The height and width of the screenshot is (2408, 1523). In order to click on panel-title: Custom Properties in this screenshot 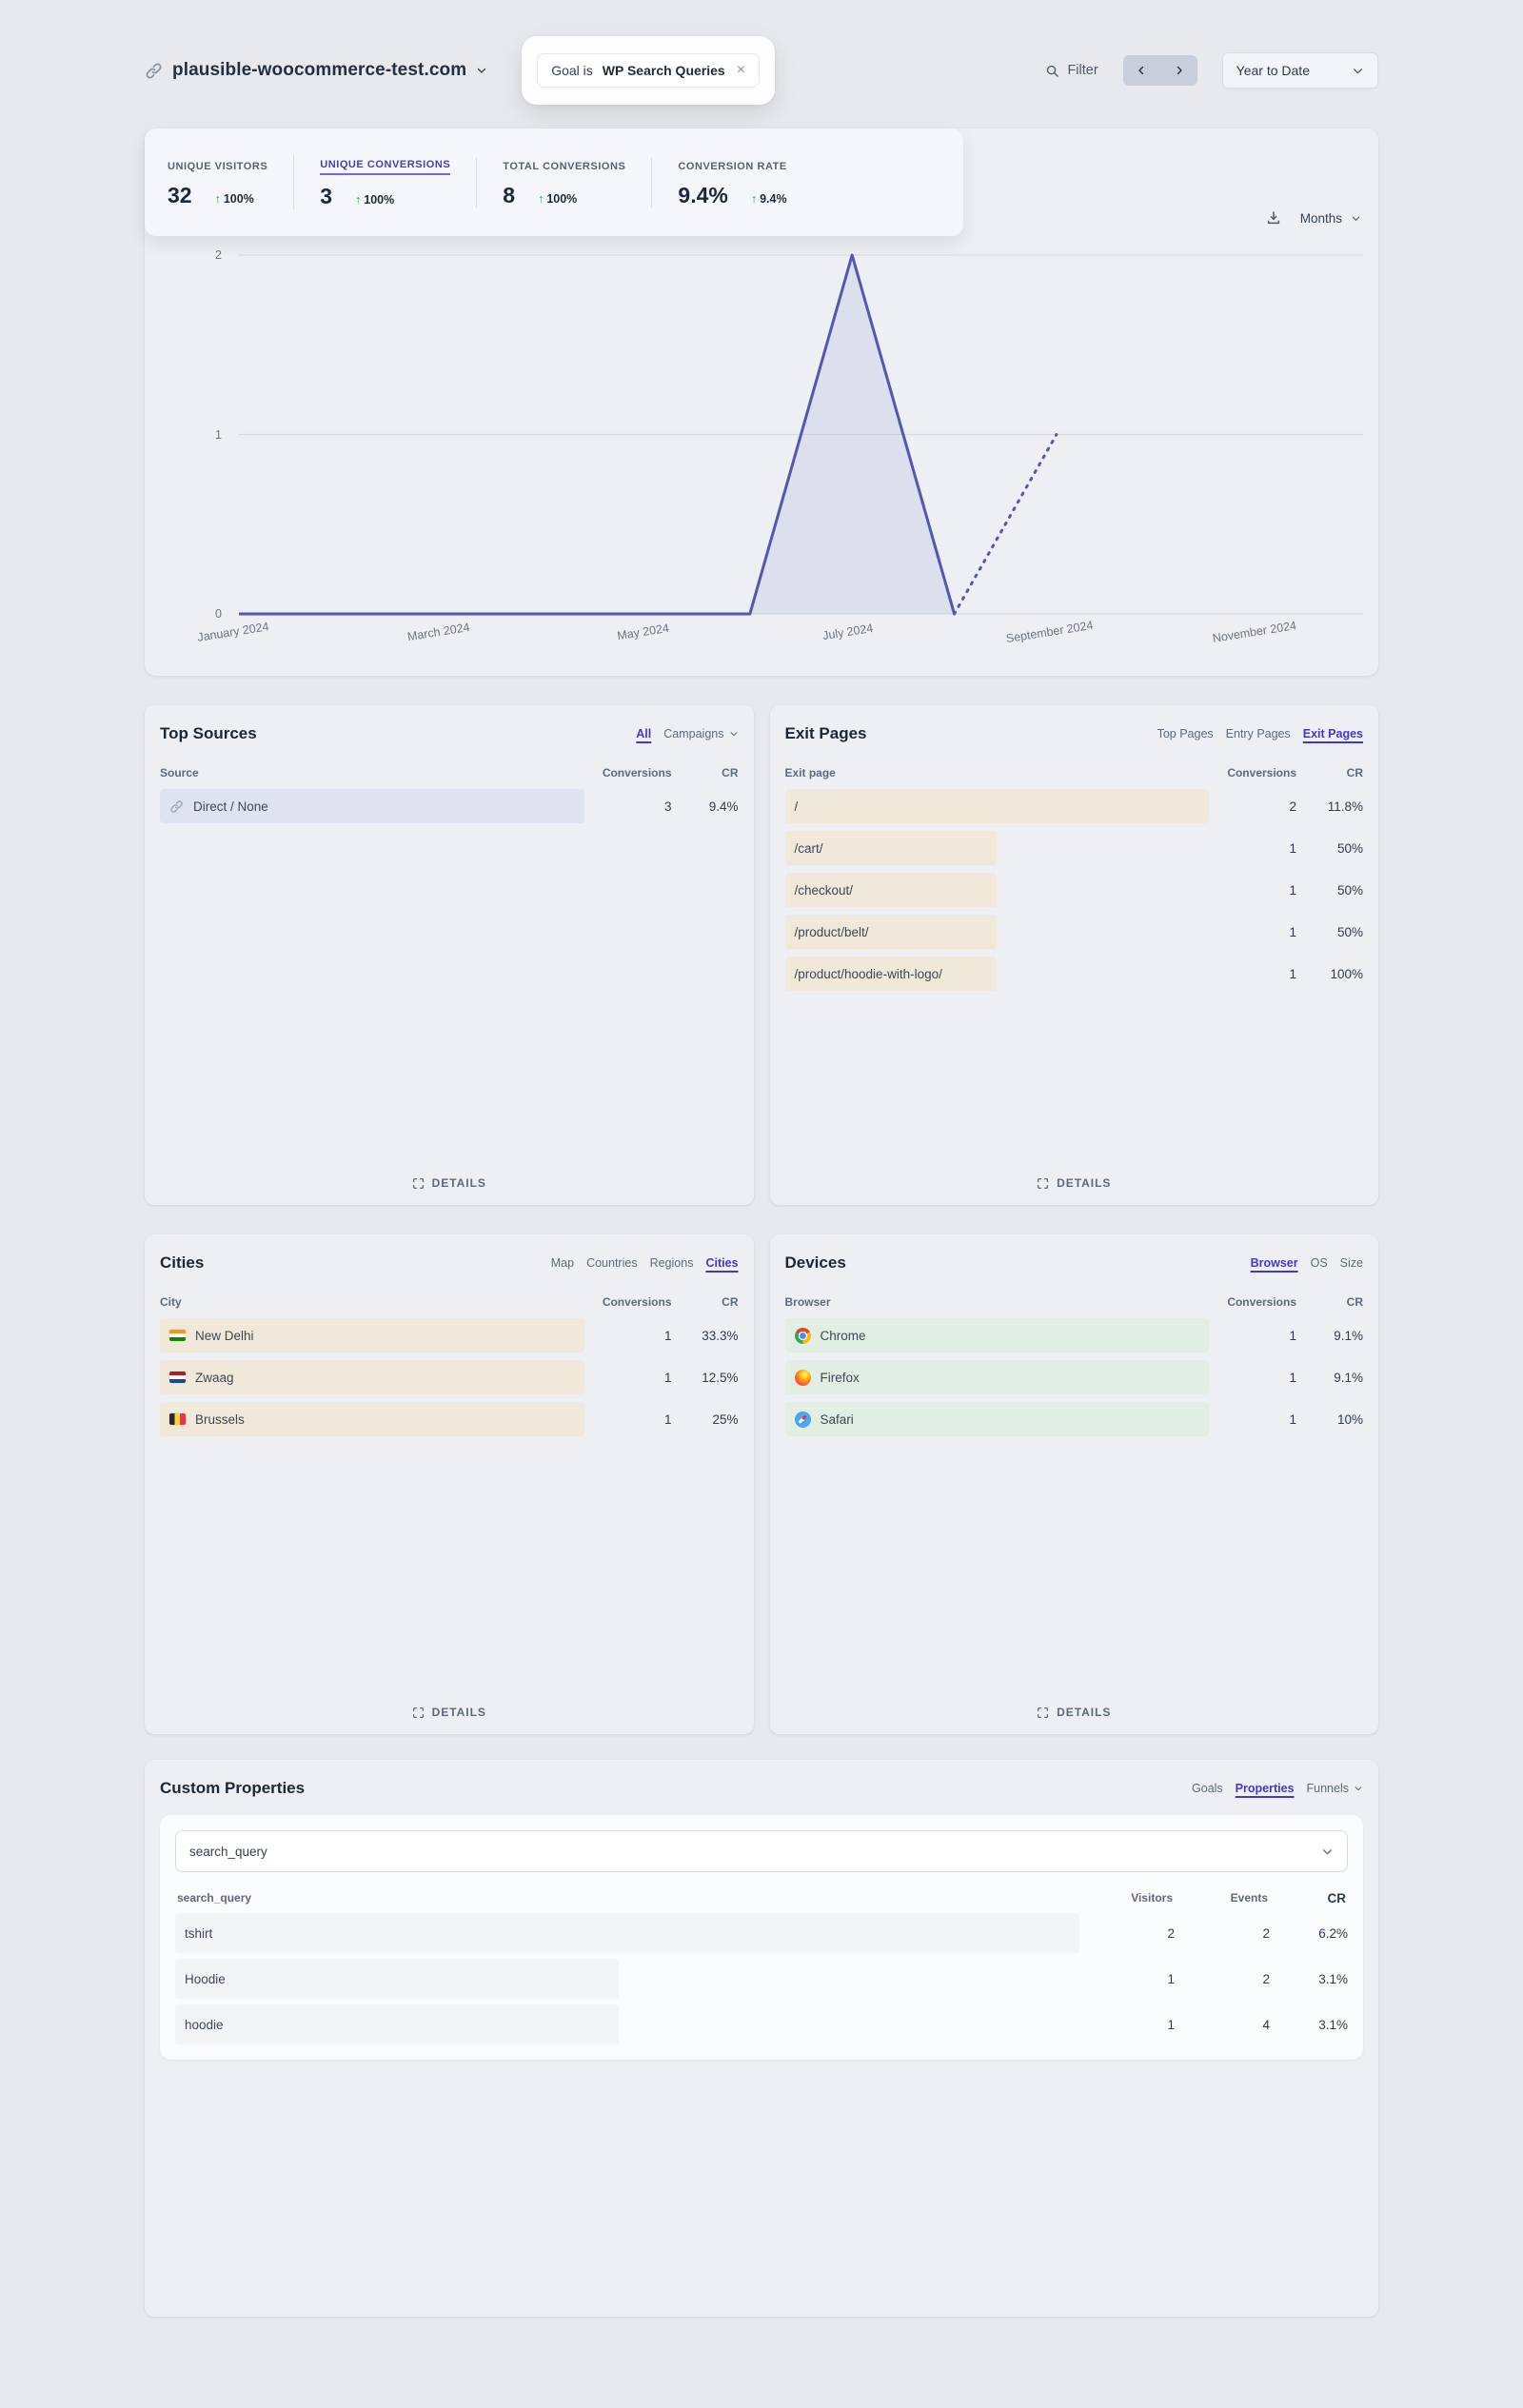, I will do `click(233, 1788)`.